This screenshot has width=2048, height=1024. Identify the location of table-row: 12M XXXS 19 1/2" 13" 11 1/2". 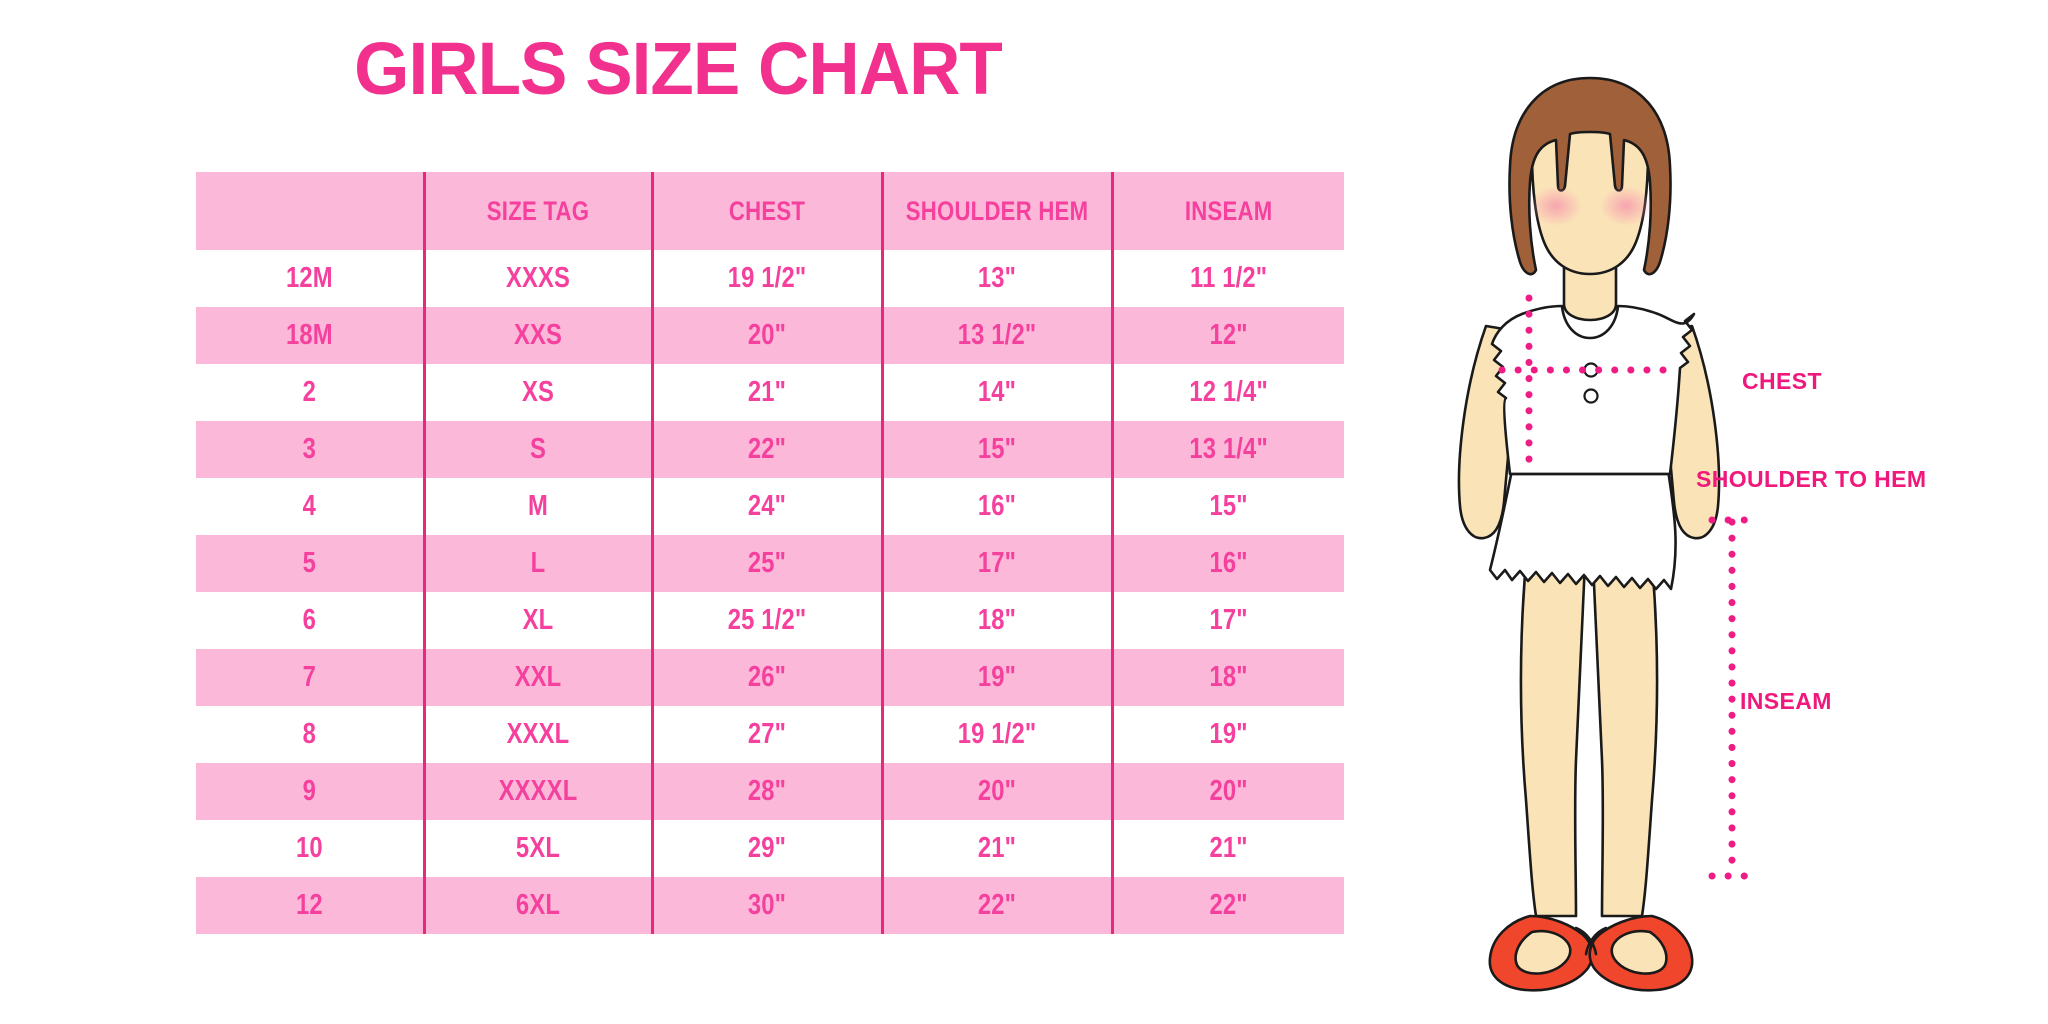
(770, 278).